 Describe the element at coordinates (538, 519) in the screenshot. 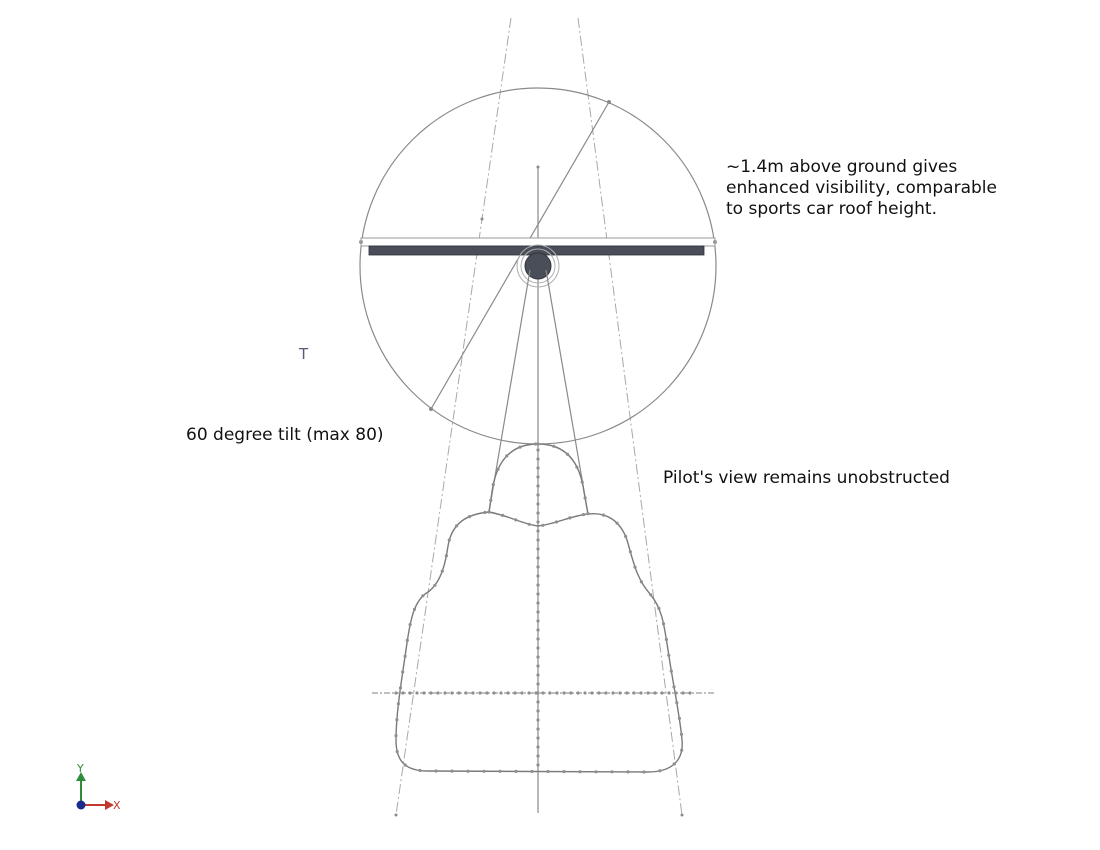

I see `shoulder-line` at that location.